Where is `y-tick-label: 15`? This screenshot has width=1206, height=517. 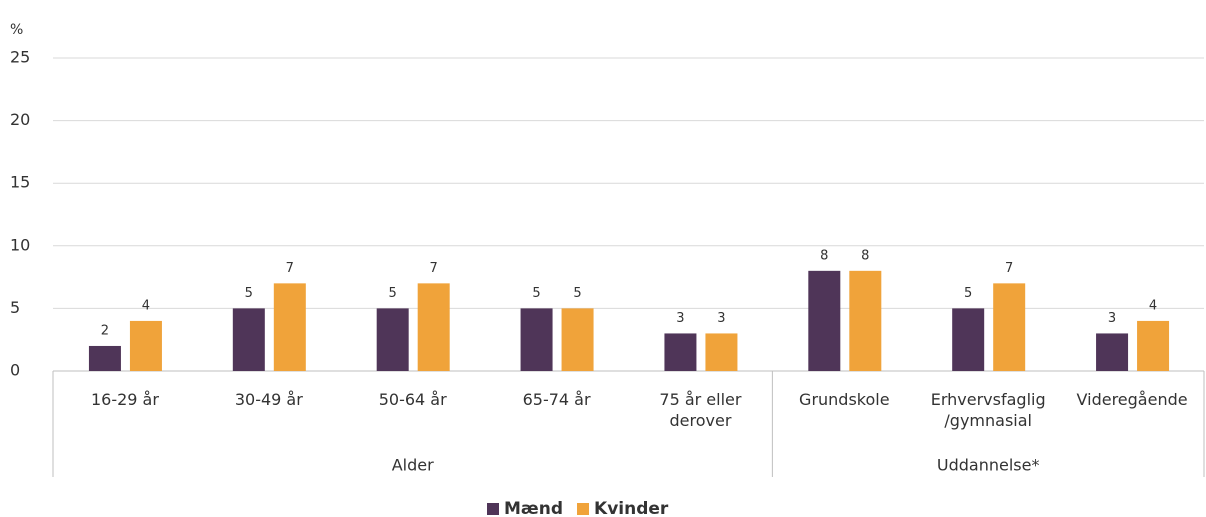 y-tick-label: 15 is located at coordinates (20, 182).